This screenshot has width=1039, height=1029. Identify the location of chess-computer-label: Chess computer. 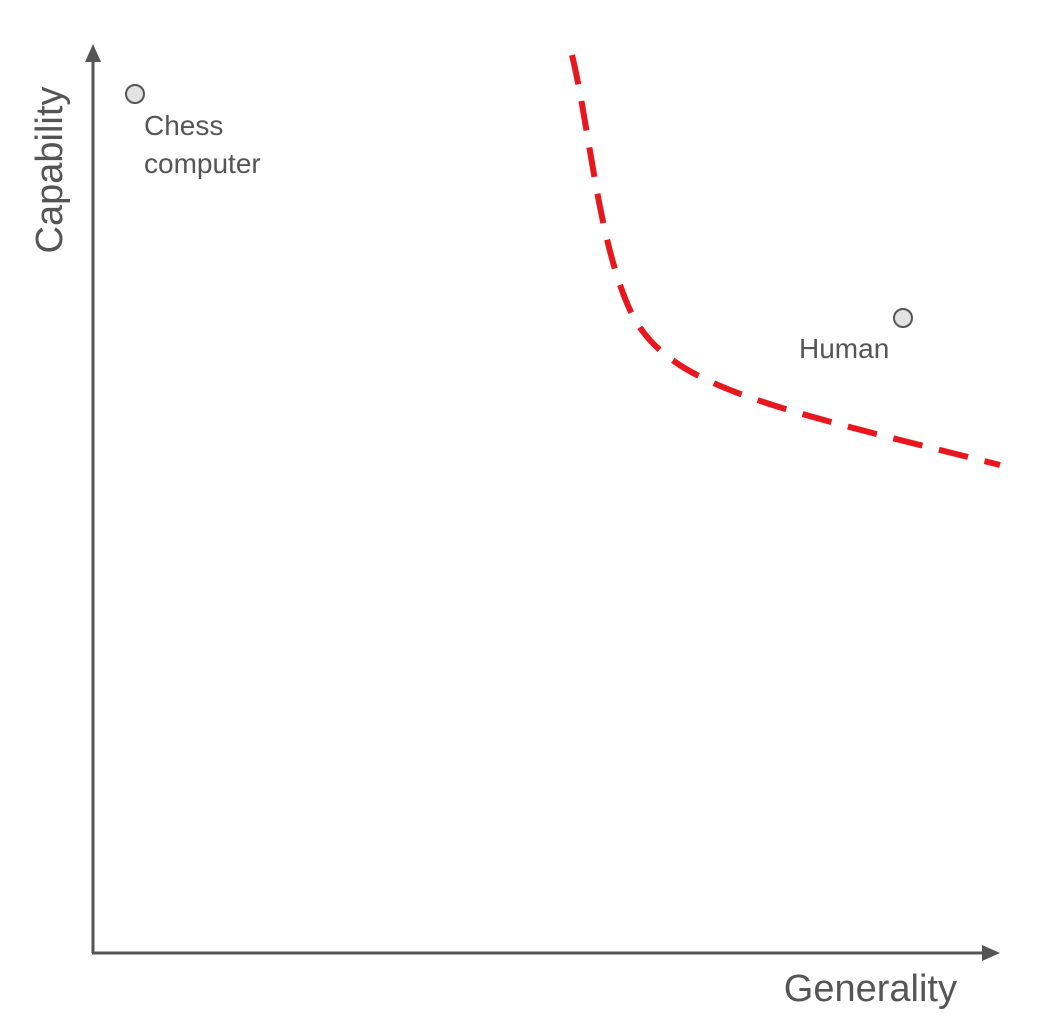
(202, 144).